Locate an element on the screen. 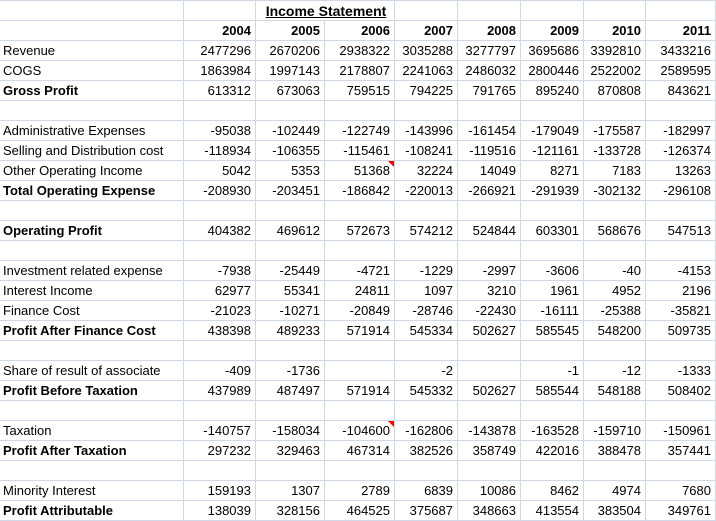 Image resolution: width=716 pixels, height=521 pixels. value-cell: 2589595 is located at coordinates (681, 71).